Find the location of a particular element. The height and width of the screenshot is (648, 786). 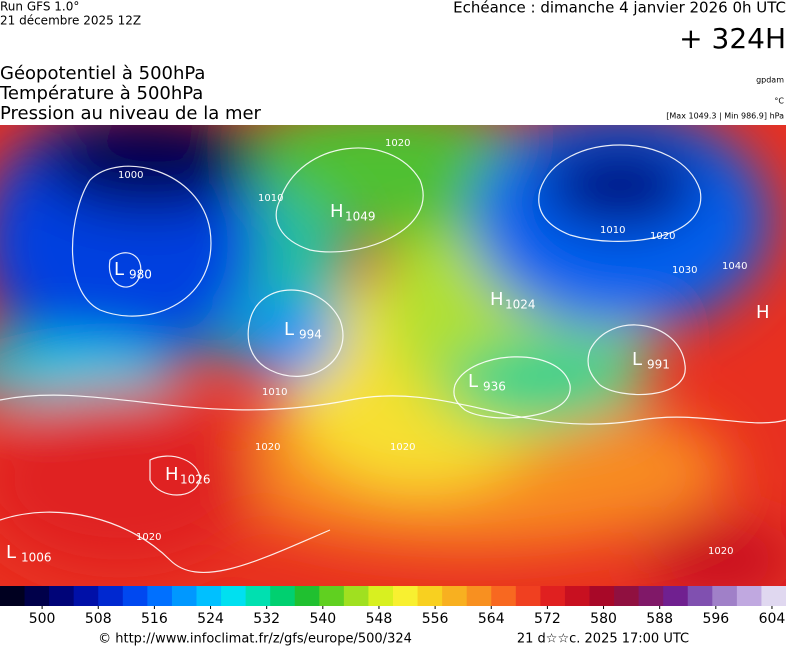

colorbar-tick-label: 564 is located at coordinates (491, 619).